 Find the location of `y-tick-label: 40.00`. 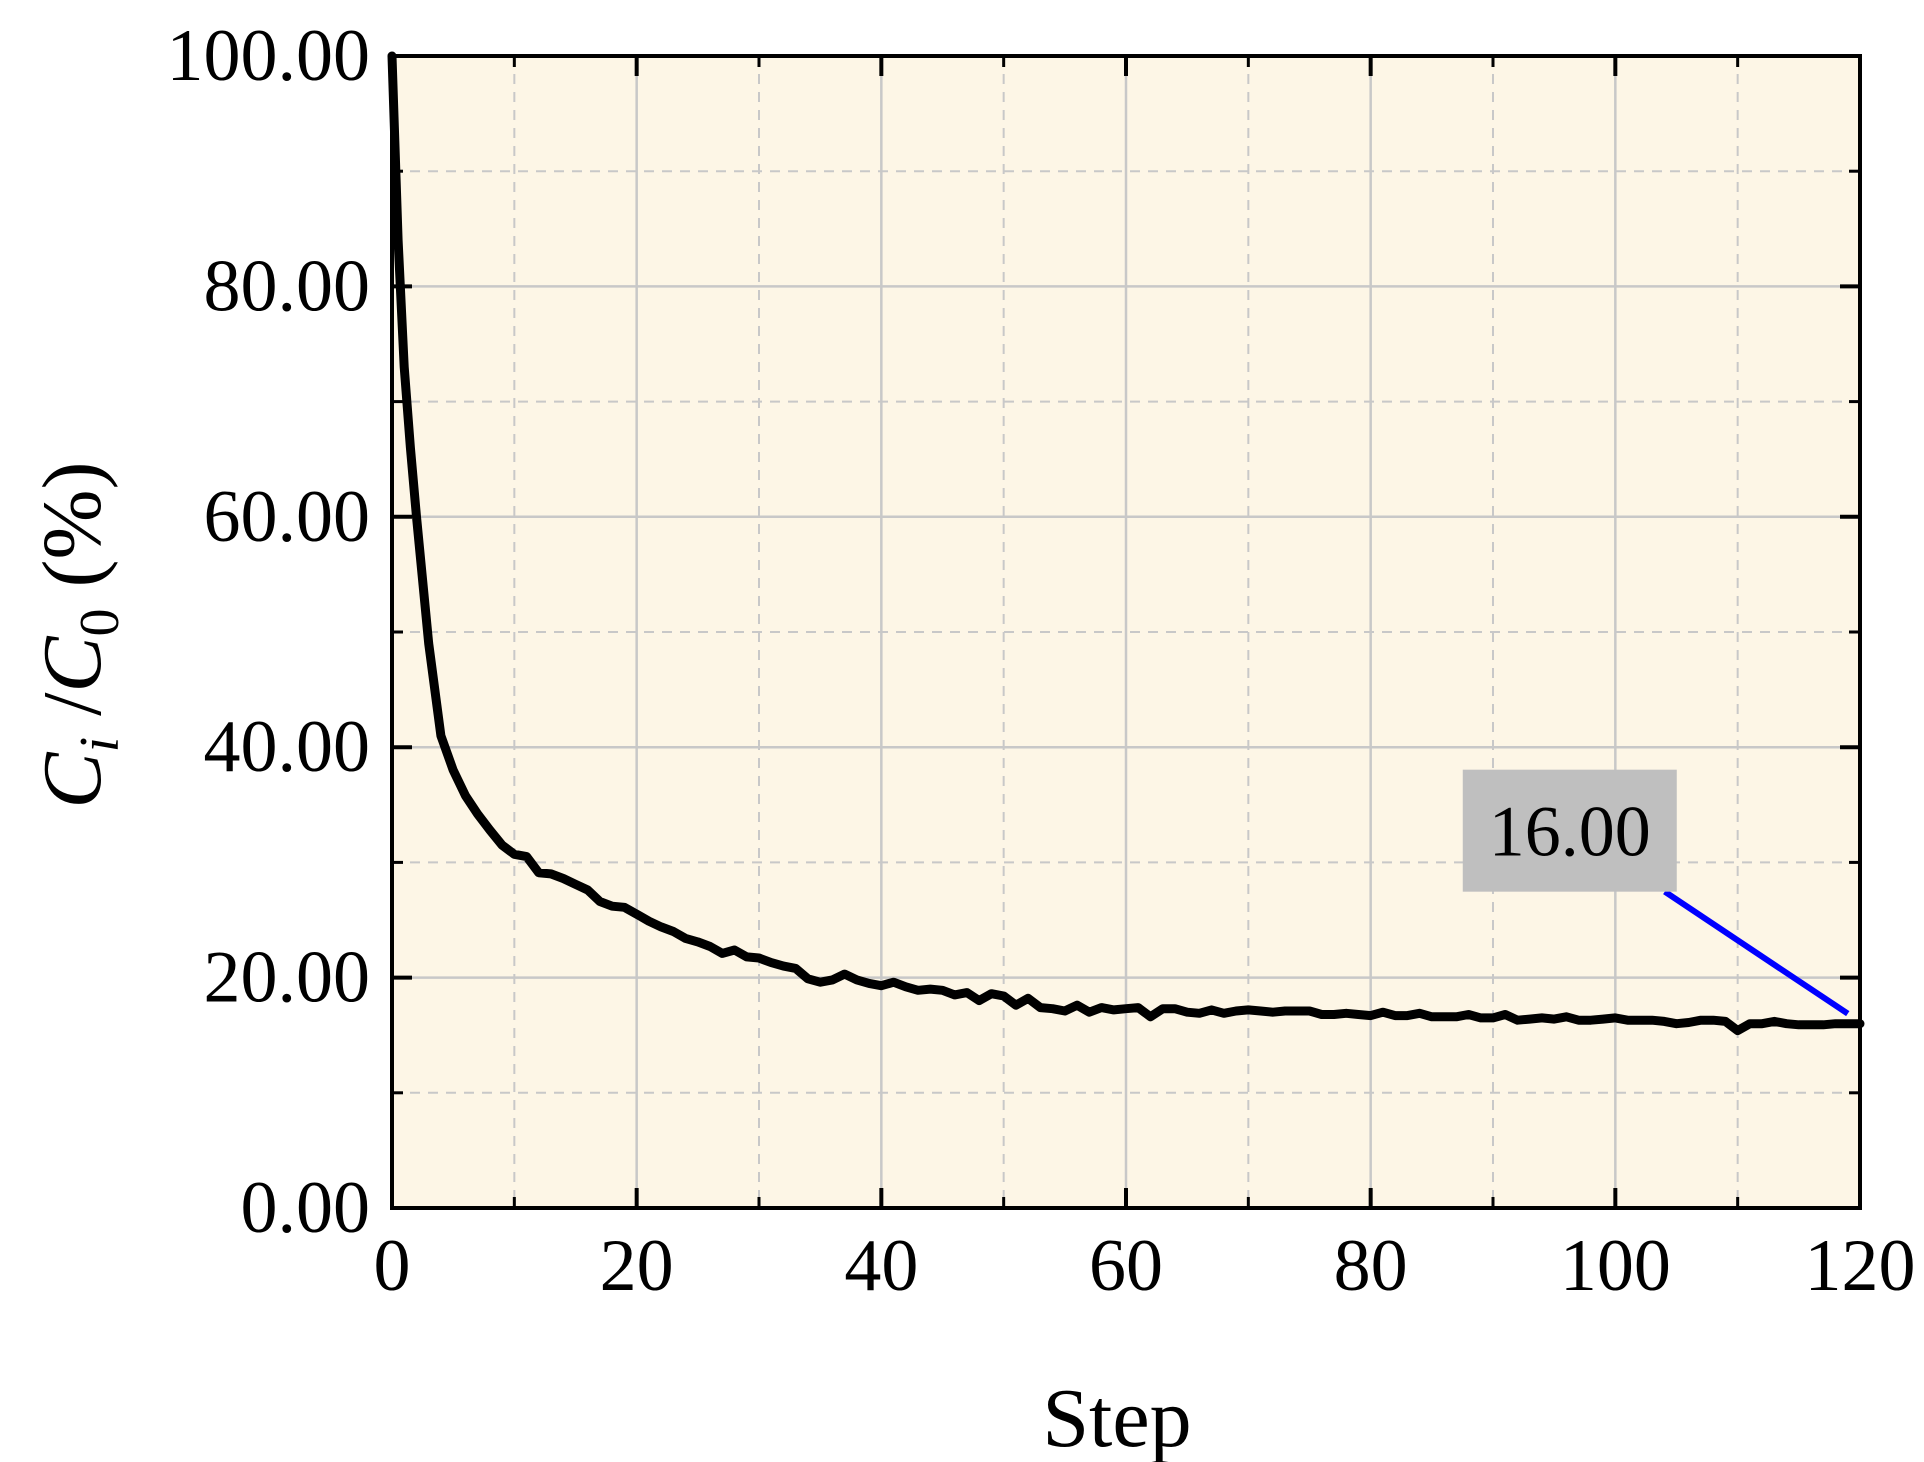

y-tick-label: 40.00 is located at coordinates (287, 747).